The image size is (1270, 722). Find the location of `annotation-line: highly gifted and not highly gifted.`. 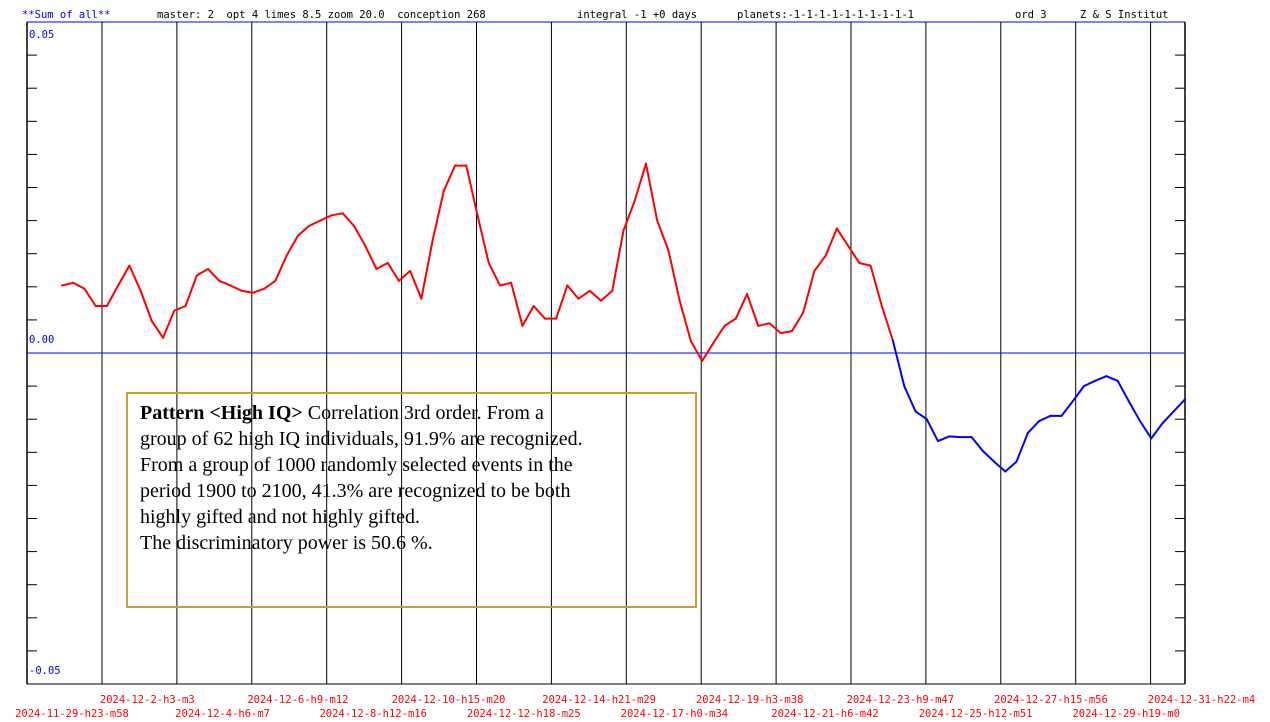

annotation-line: highly gifted and not highly gifted. is located at coordinates (280, 517).